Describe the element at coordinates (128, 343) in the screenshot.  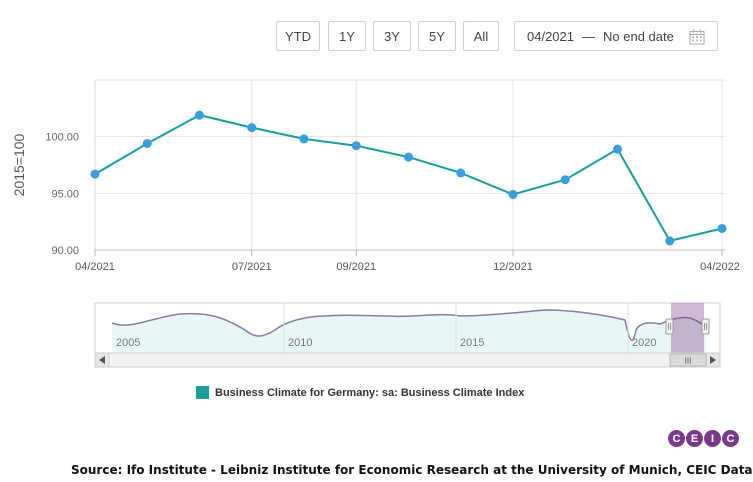
I see `navigator-year-label: 2005` at that location.